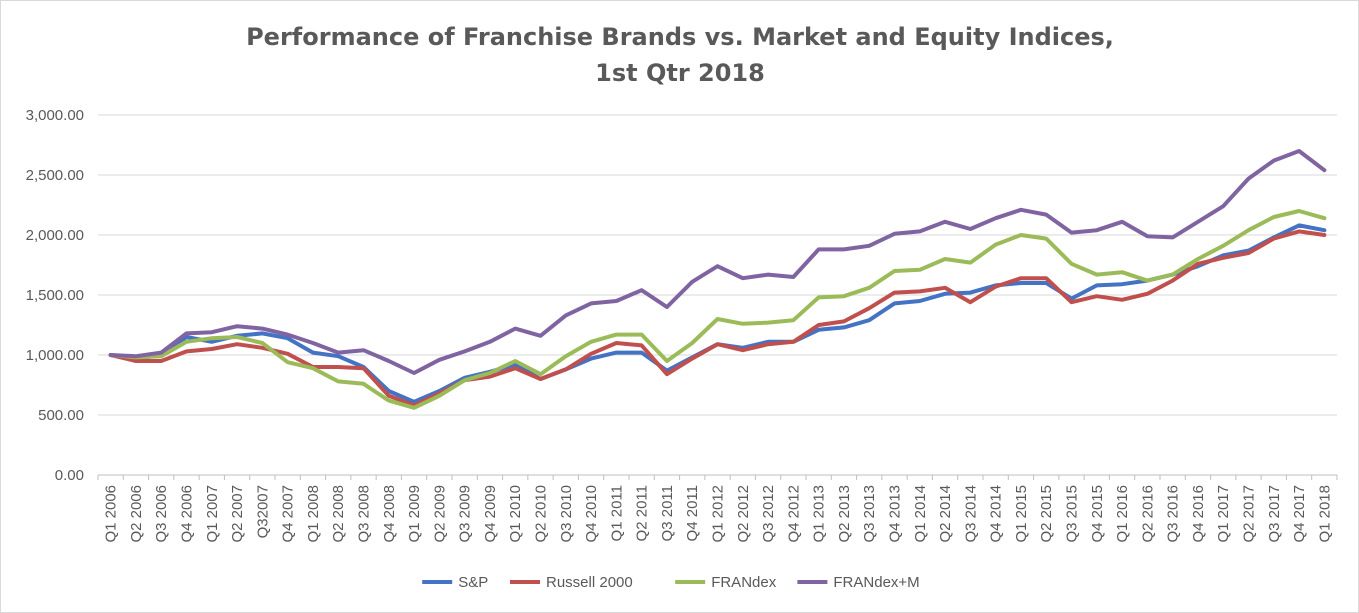 The height and width of the screenshot is (613, 1359). I want to click on x-tick-label: Q4 2015, so click(1097, 514).